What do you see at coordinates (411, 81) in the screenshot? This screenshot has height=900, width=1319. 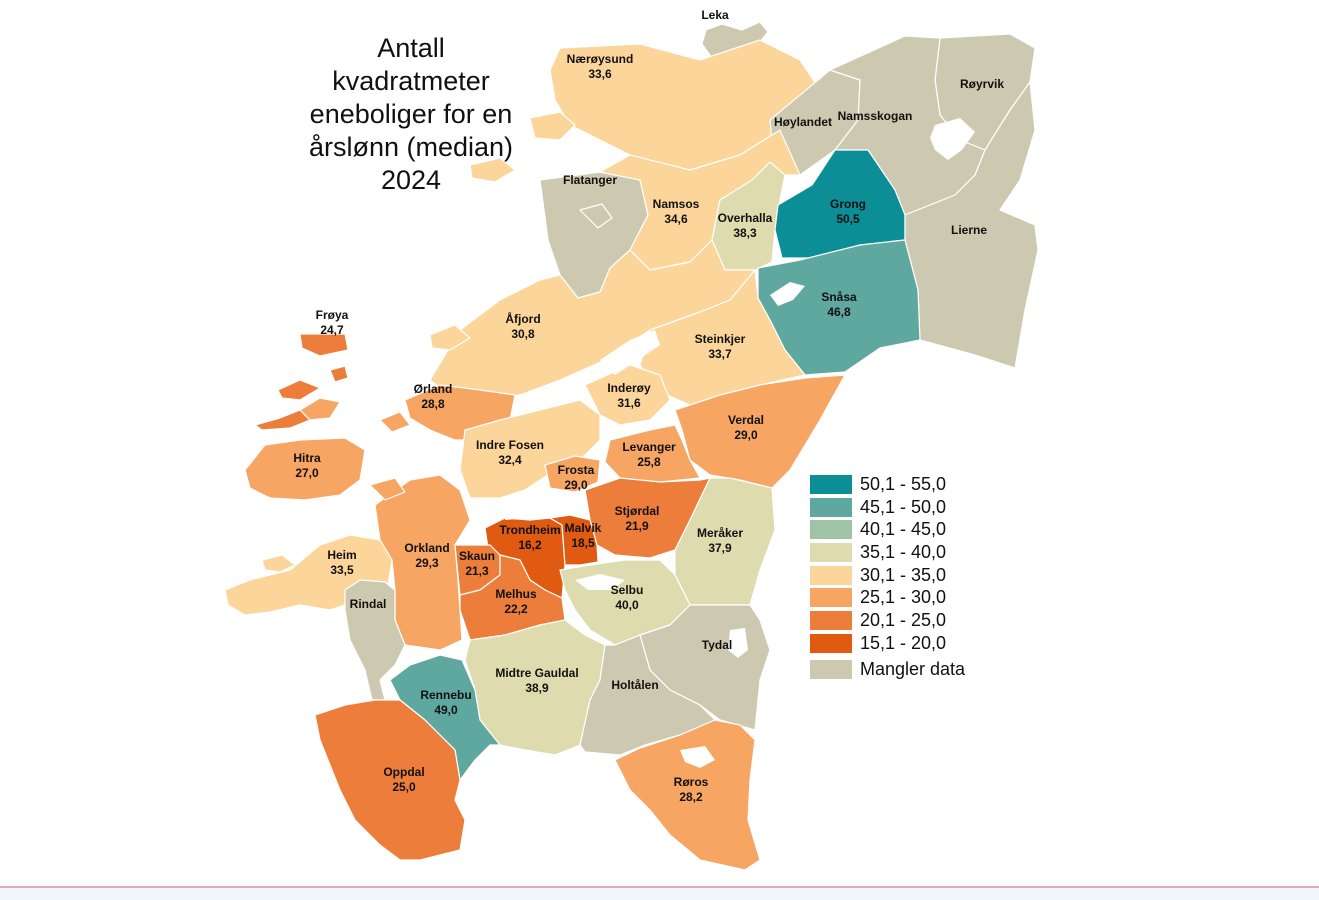 I see `title-line: kvadratmeter` at bounding box center [411, 81].